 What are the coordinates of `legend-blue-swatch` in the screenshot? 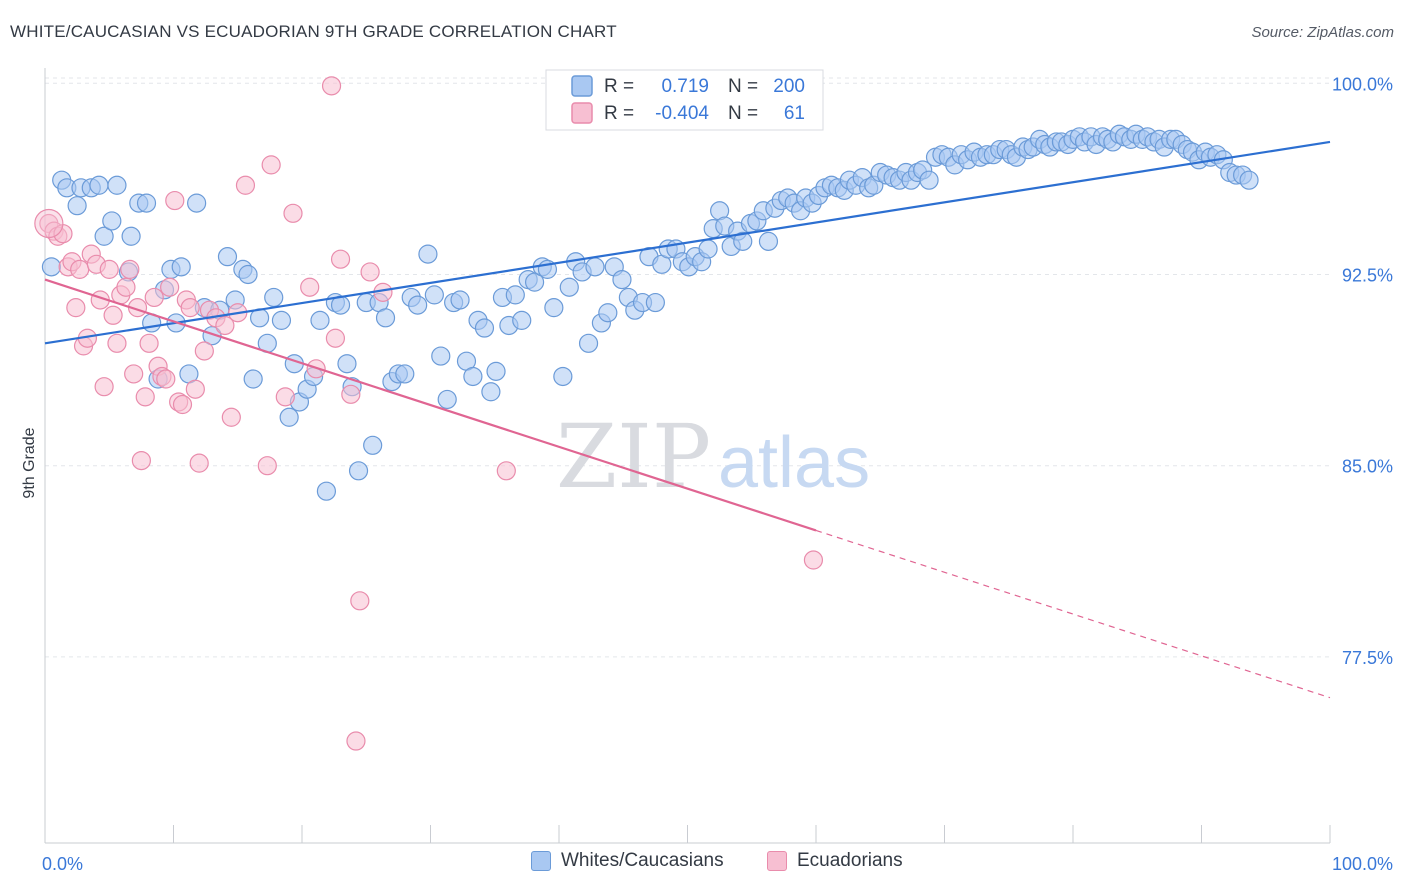 It's located at (582, 86).